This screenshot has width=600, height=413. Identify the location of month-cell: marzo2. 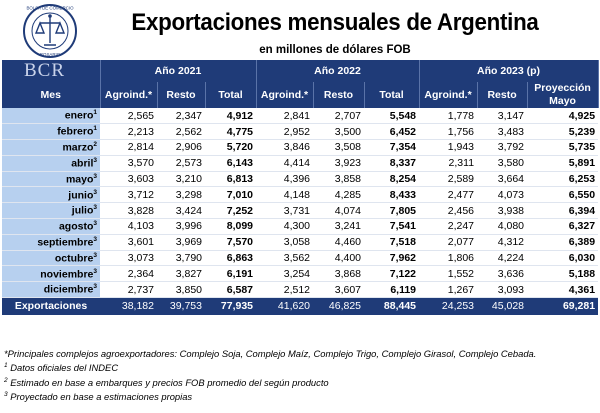
(51, 147).